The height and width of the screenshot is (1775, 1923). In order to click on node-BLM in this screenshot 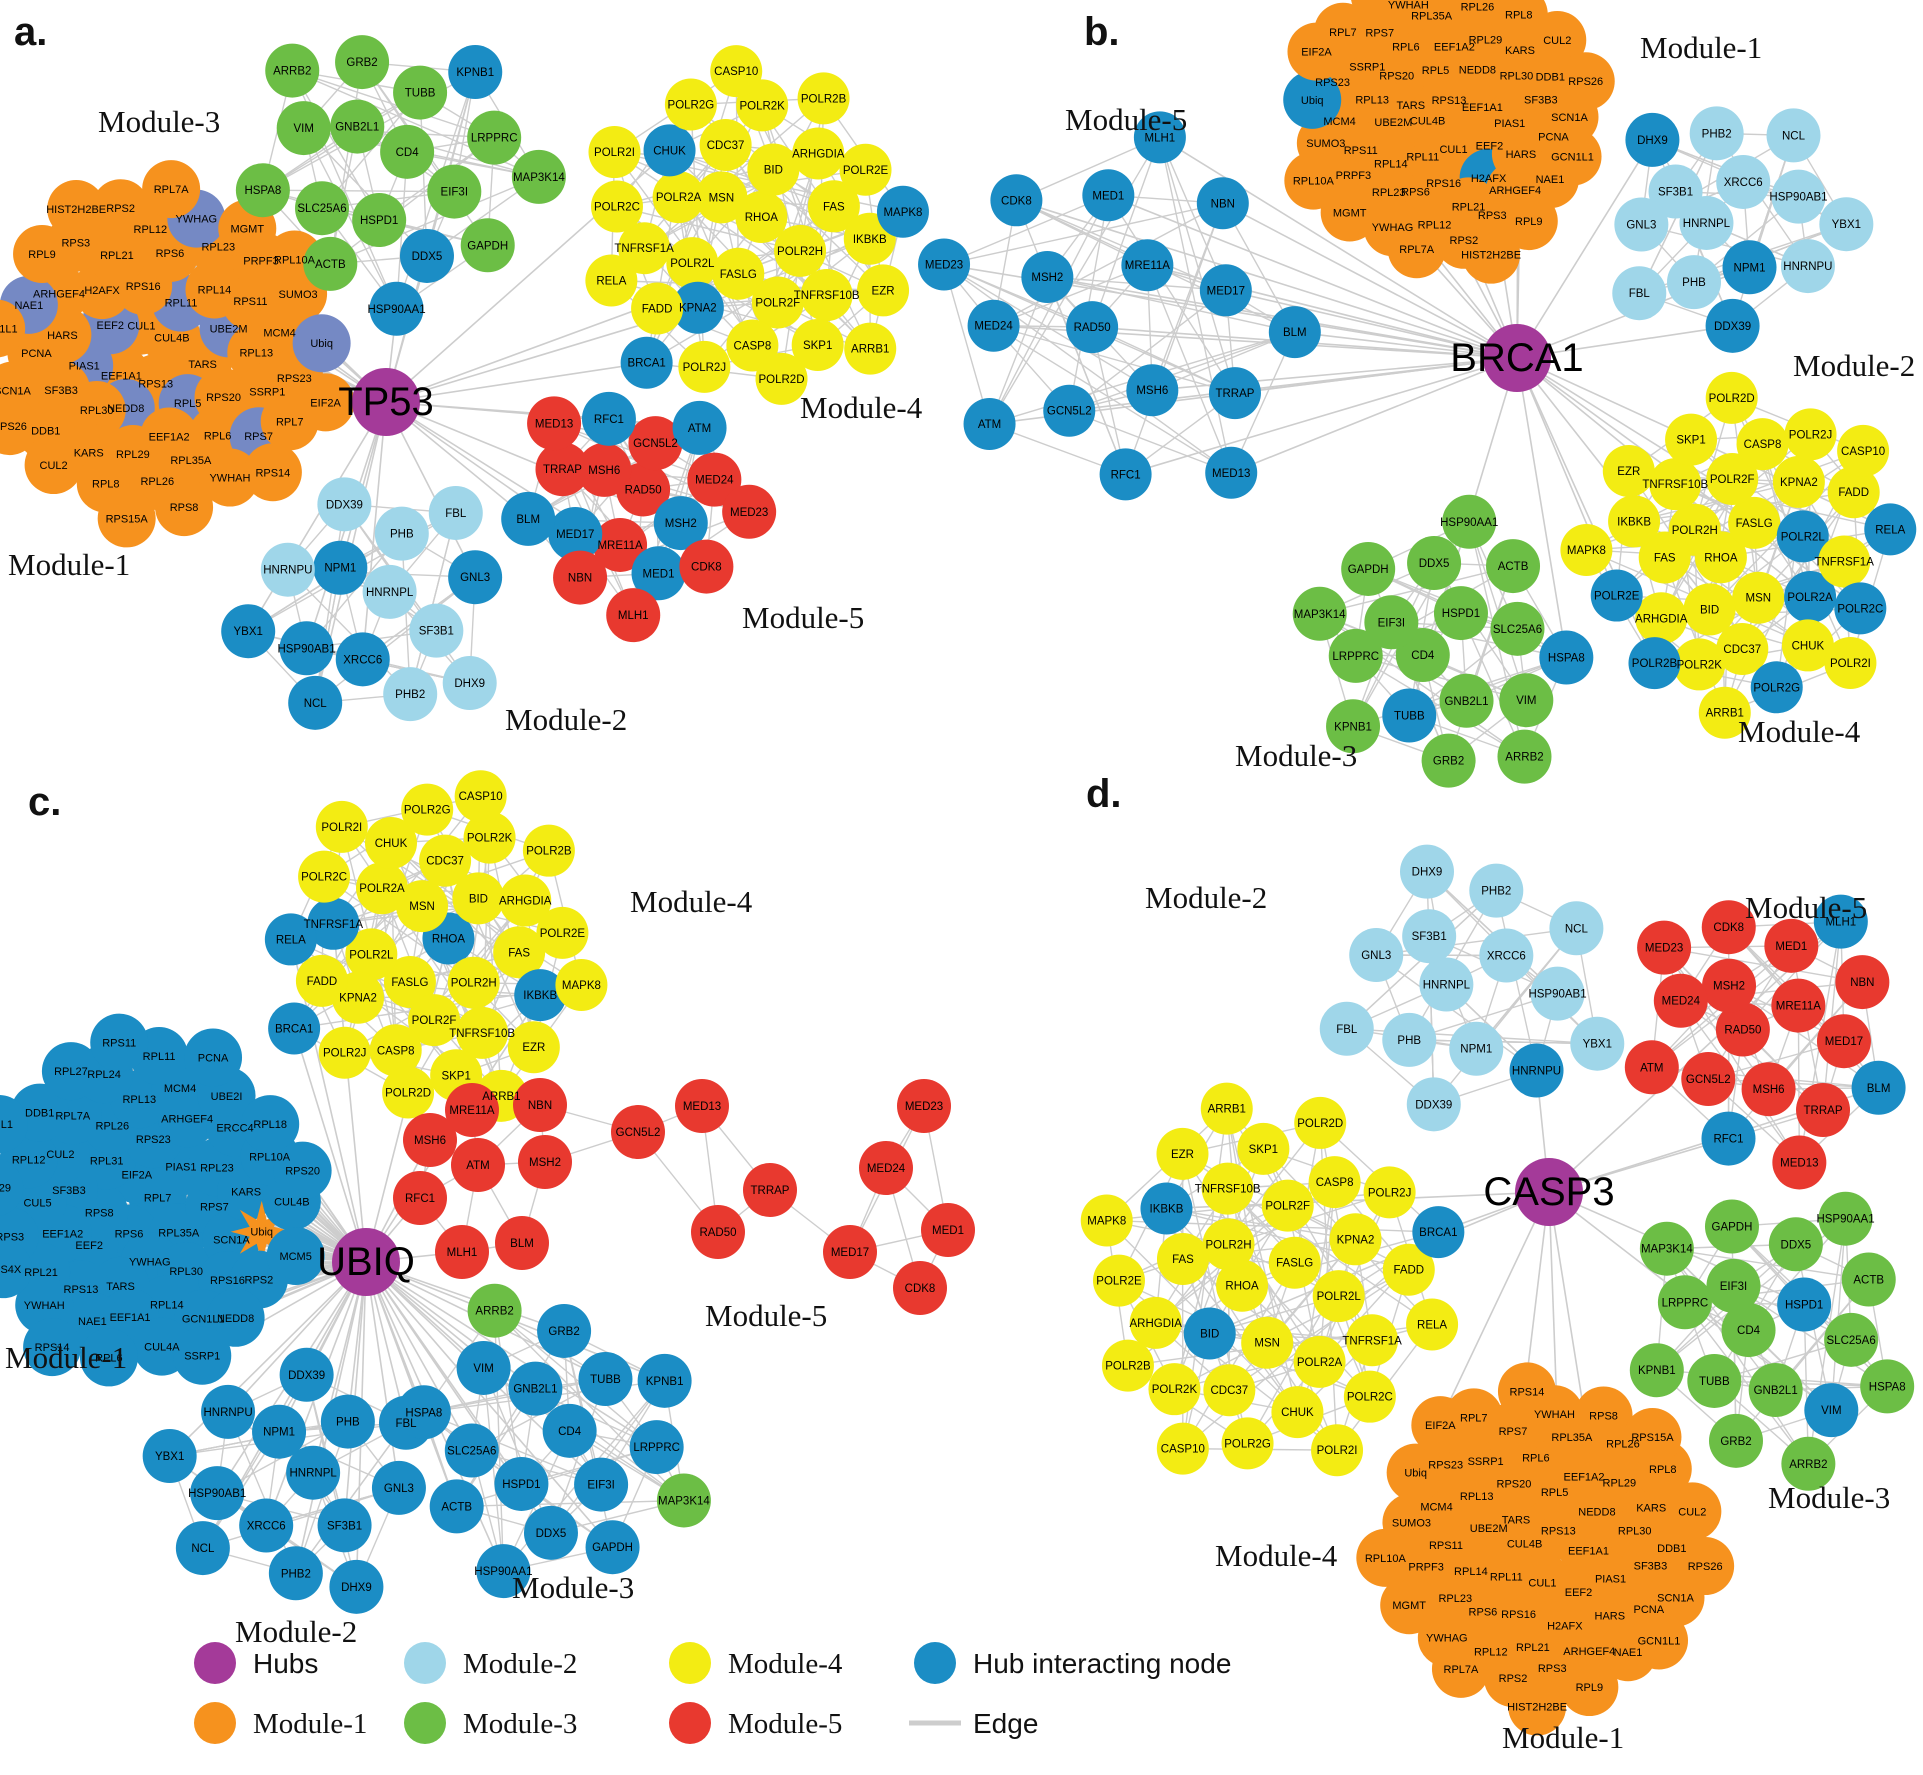, I will do `click(1878, 1087)`.